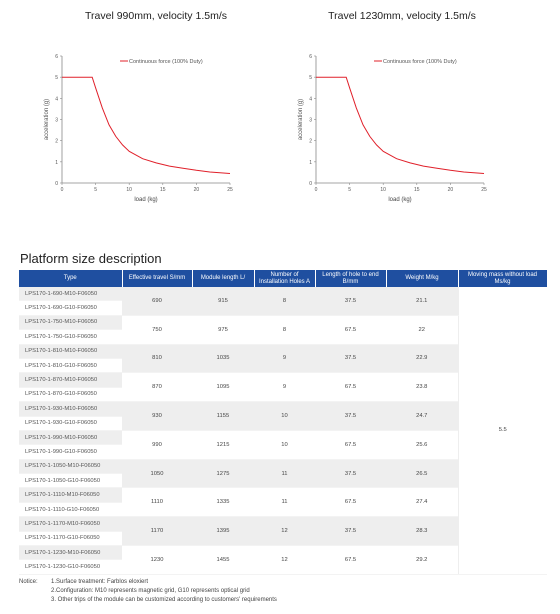 The width and height of the screenshot is (560, 614). I want to click on cell-moving-mass: 5.5, so click(502, 431).